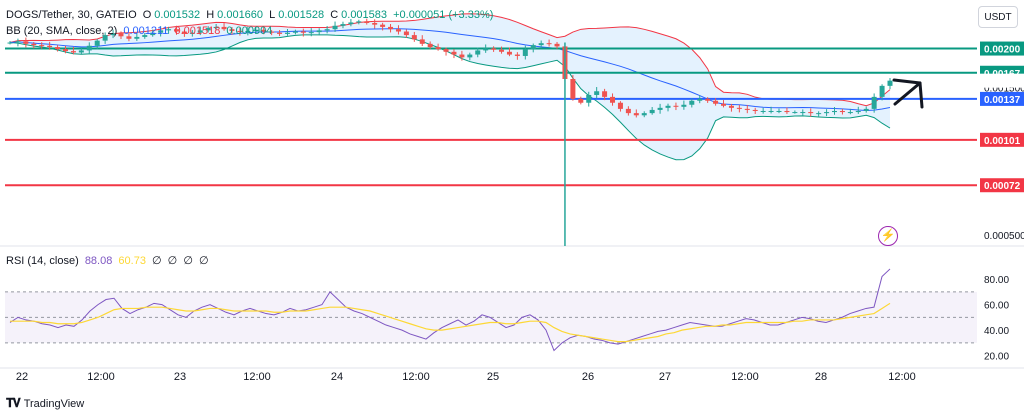 Image resolution: width=1024 pixels, height=412 pixels. I want to click on annotation-arrow-shaft, so click(907, 93).